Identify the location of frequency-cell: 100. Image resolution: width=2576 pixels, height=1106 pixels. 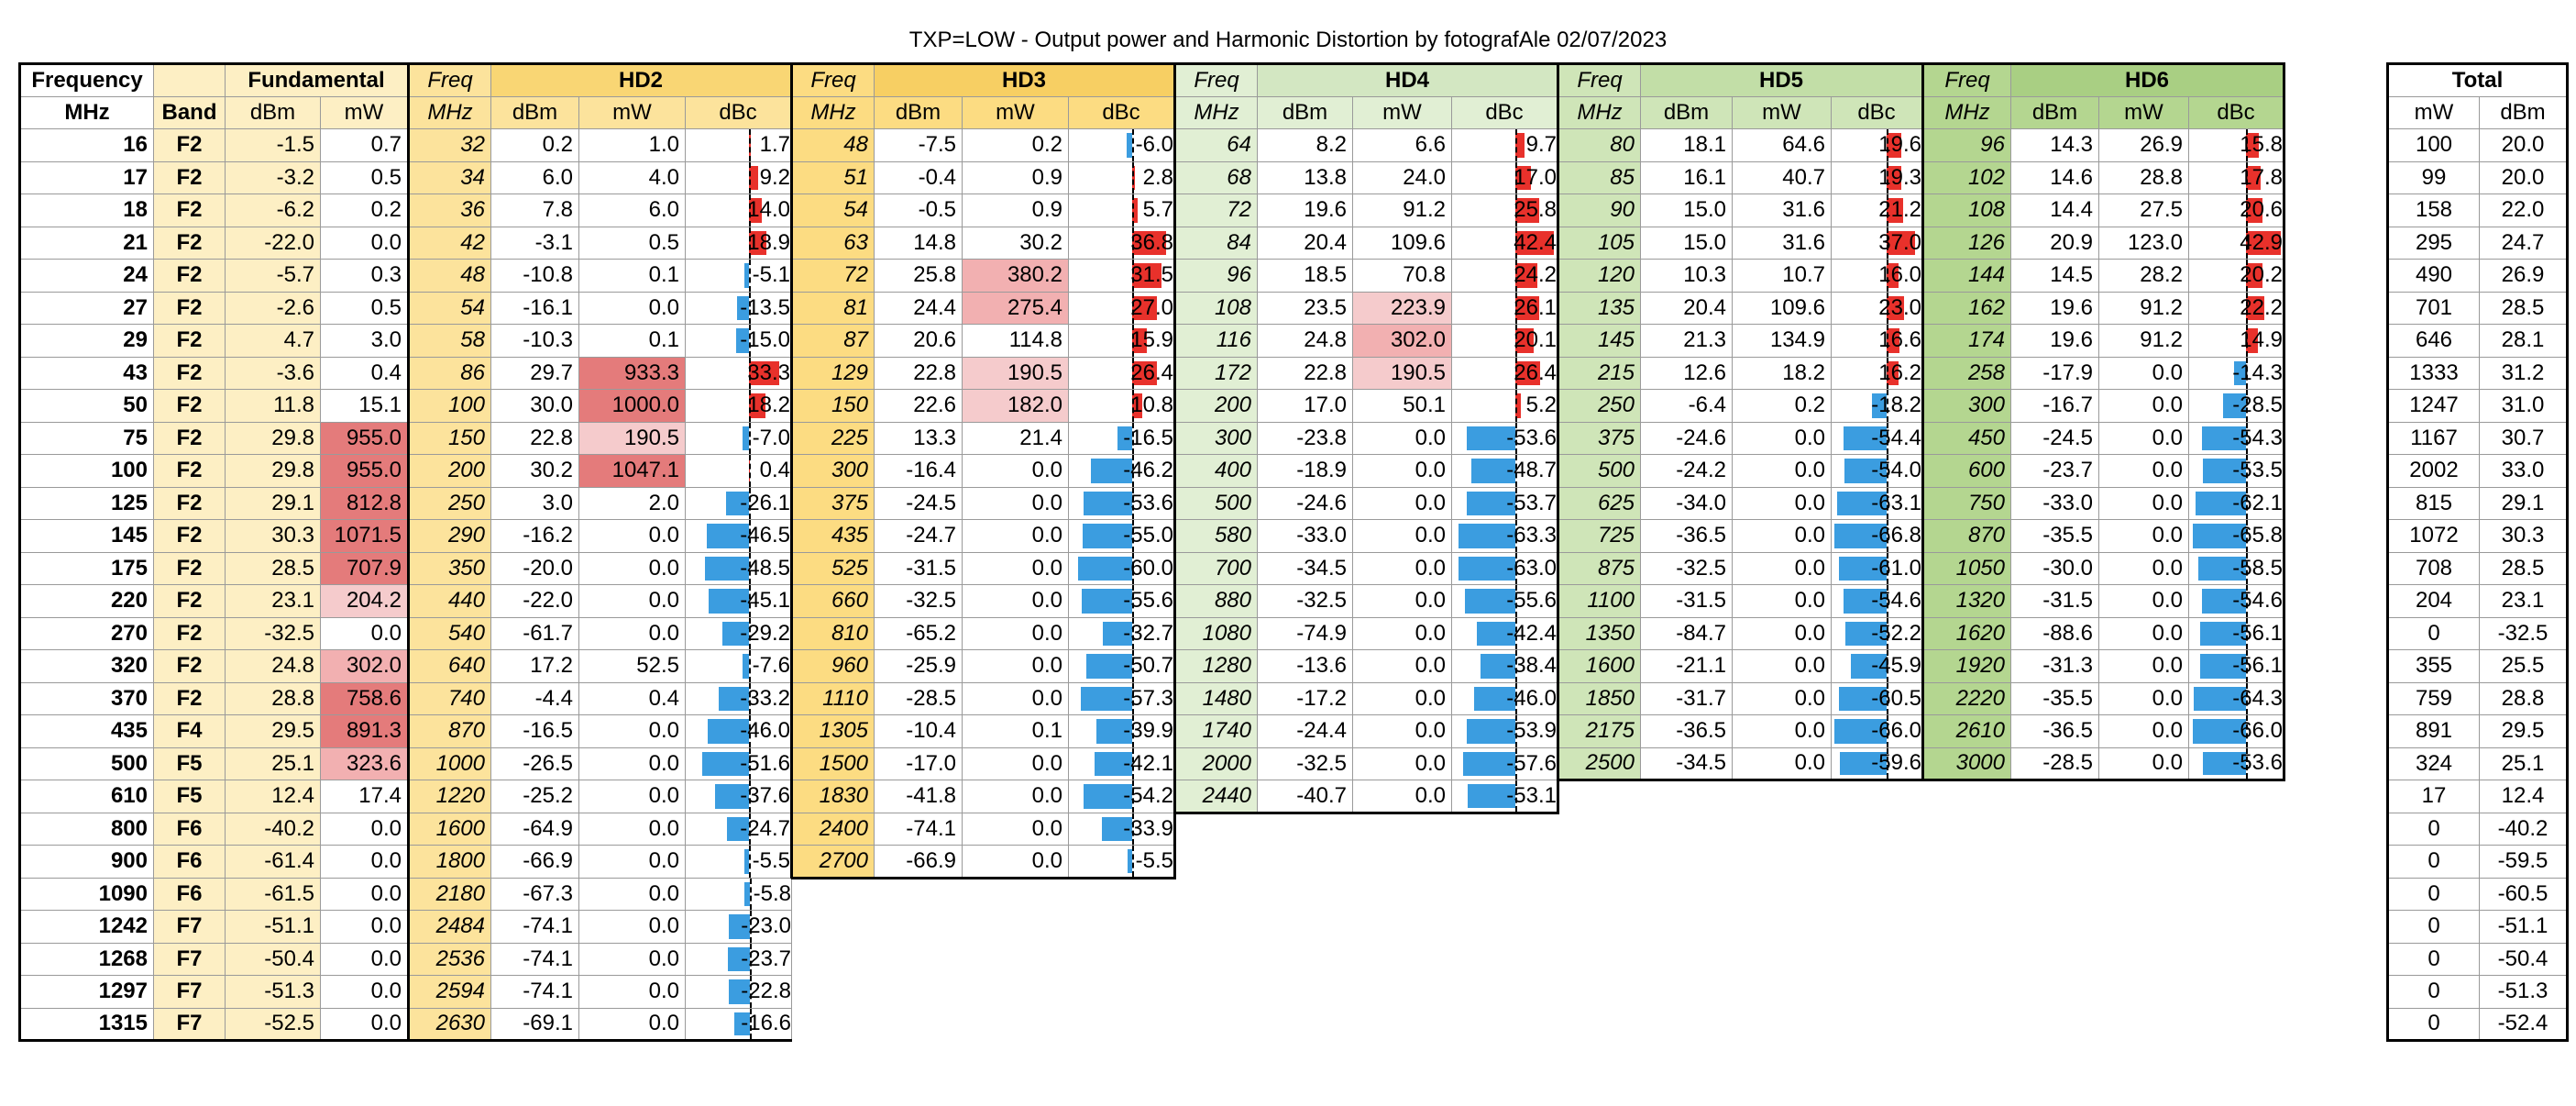
(86, 471).